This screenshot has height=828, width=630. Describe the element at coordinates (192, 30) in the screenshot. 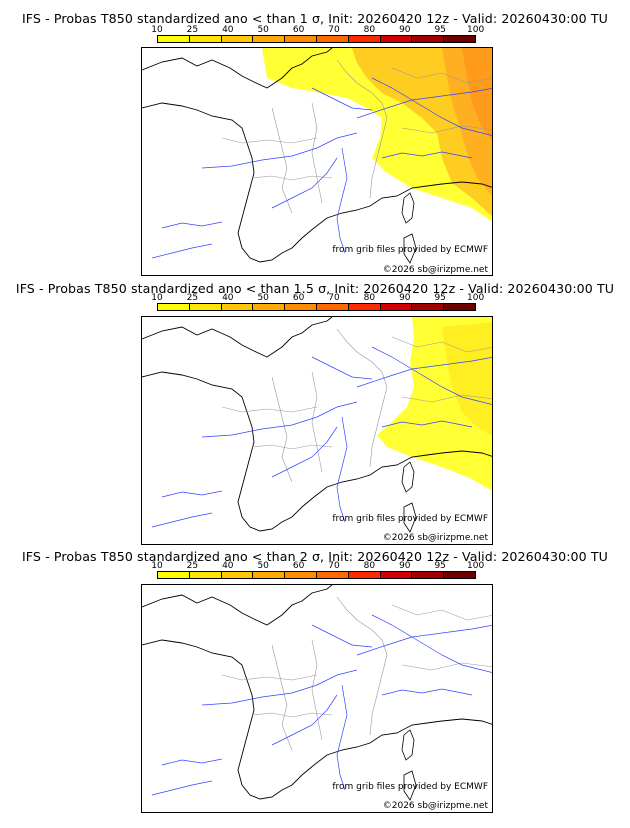

I see `colorbar-tick-label: 25` at that location.